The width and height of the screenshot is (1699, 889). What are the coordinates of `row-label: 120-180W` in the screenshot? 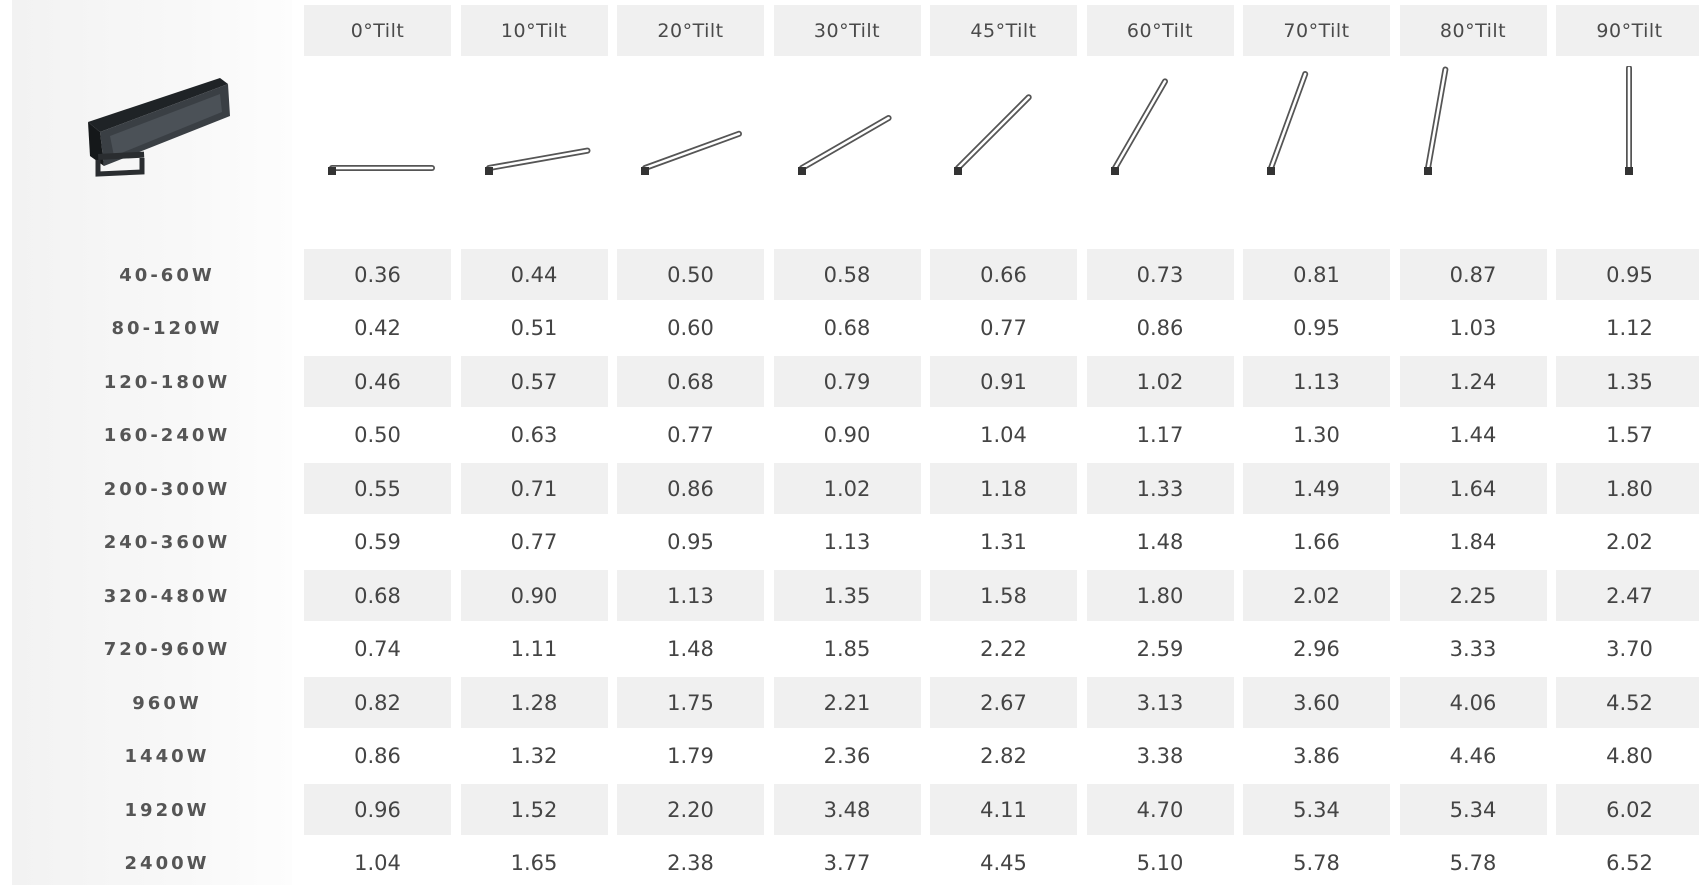 It's located at (167, 382).